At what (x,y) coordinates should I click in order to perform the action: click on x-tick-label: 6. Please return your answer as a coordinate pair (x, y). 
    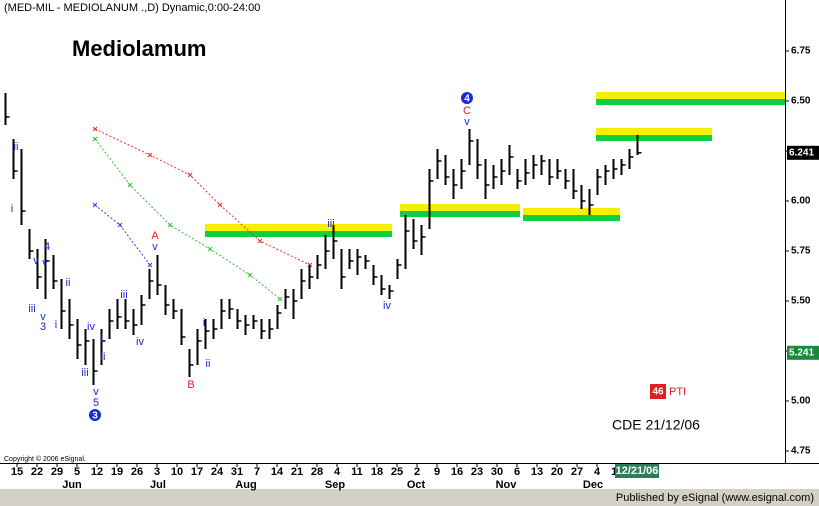
    Looking at the image, I should click on (517, 472).